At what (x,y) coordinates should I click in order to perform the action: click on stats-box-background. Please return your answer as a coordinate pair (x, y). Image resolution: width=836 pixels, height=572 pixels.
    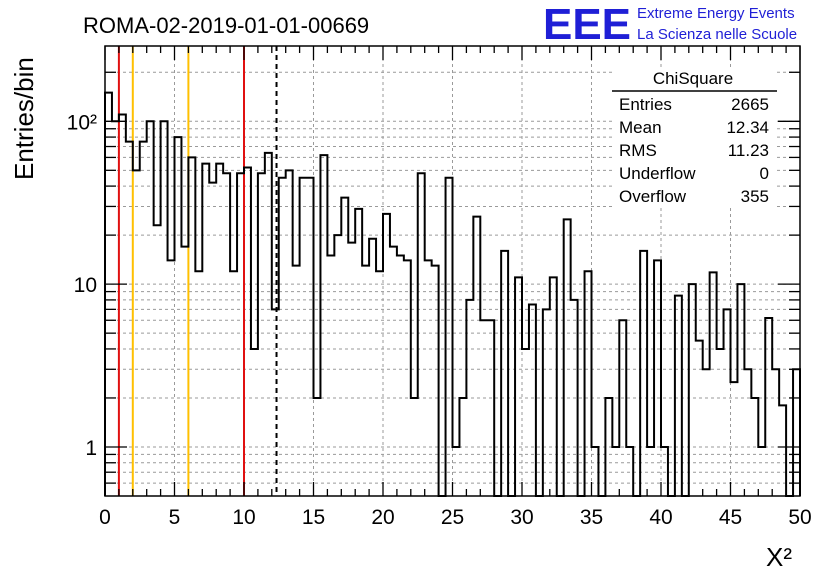
    Looking at the image, I should click on (694, 137).